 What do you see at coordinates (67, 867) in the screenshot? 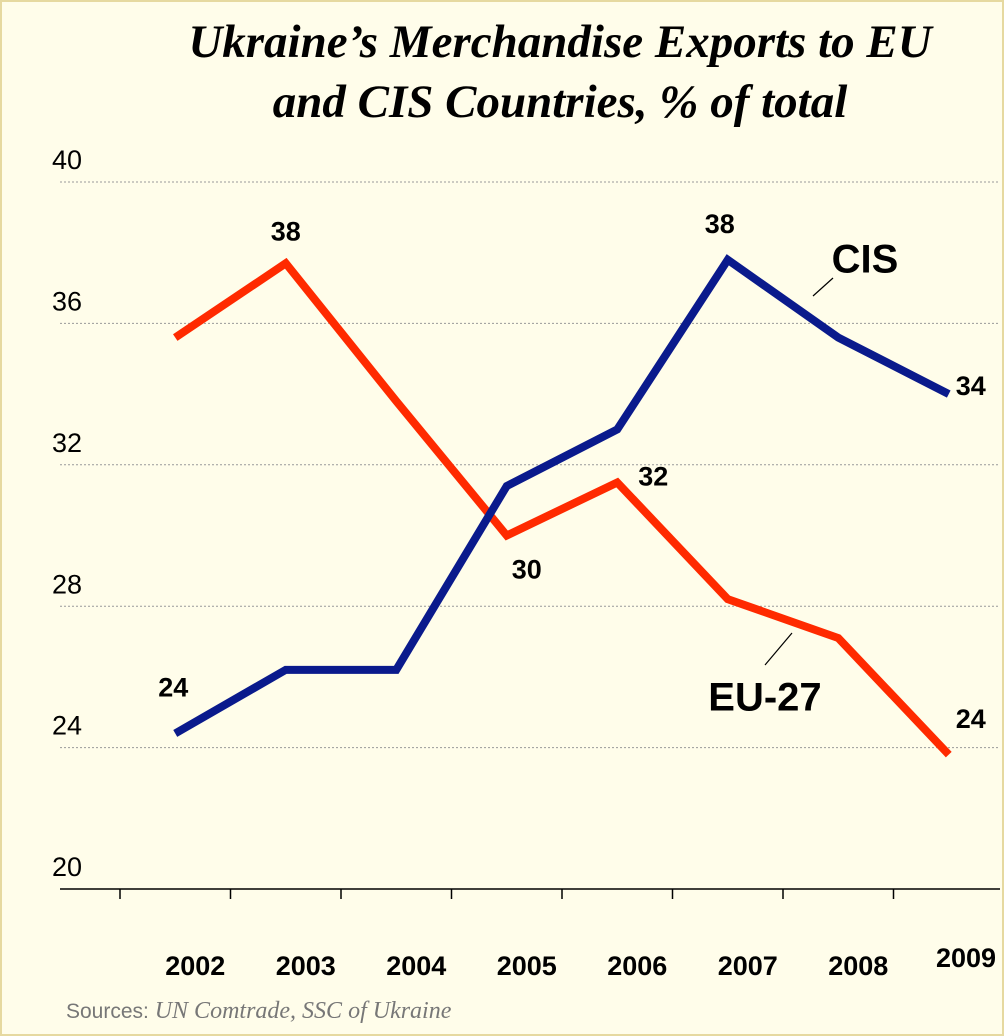
I see `y-tick-label: 20` at bounding box center [67, 867].